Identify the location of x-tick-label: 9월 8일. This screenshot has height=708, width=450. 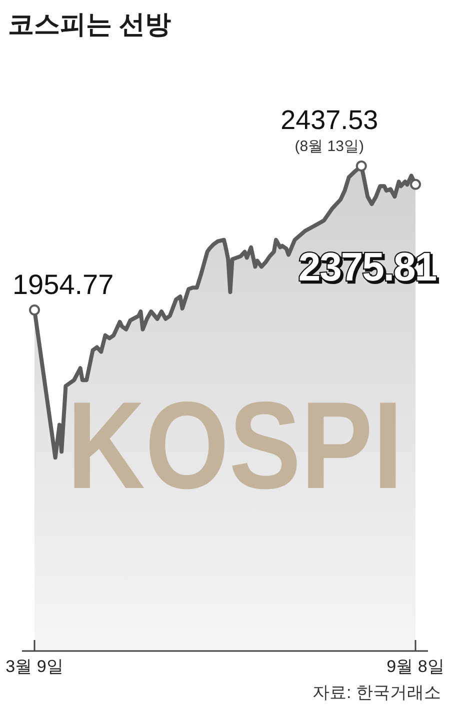
(415, 666).